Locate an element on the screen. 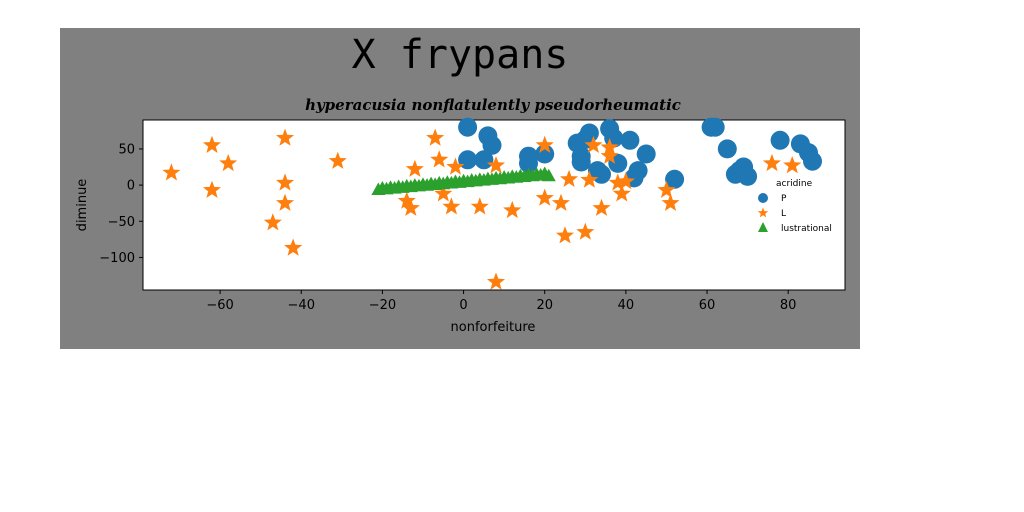 The image size is (1024, 512). x-axis: −60 −40 −20 0 20 40 60 80 is located at coordinates (501, 301).